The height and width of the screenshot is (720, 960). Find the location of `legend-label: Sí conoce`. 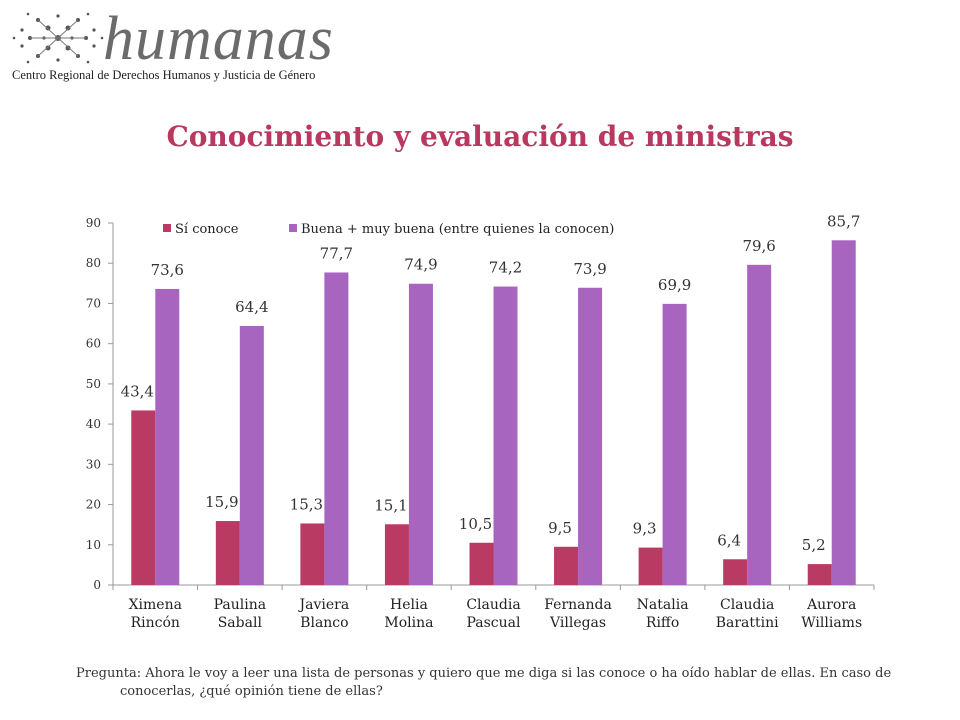

legend-label: Sí conoce is located at coordinates (207, 229).